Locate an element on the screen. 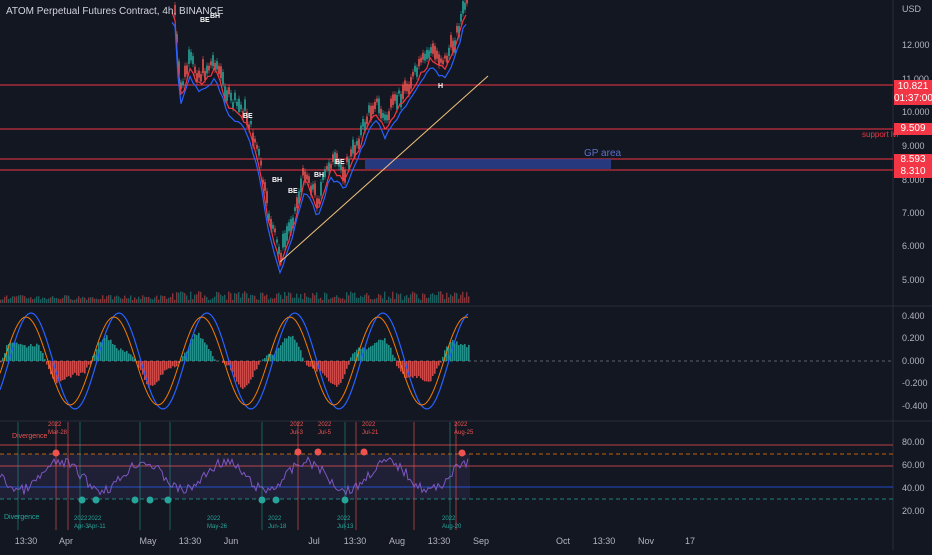  price-axis-tick: 6.000 is located at coordinates (913, 246).